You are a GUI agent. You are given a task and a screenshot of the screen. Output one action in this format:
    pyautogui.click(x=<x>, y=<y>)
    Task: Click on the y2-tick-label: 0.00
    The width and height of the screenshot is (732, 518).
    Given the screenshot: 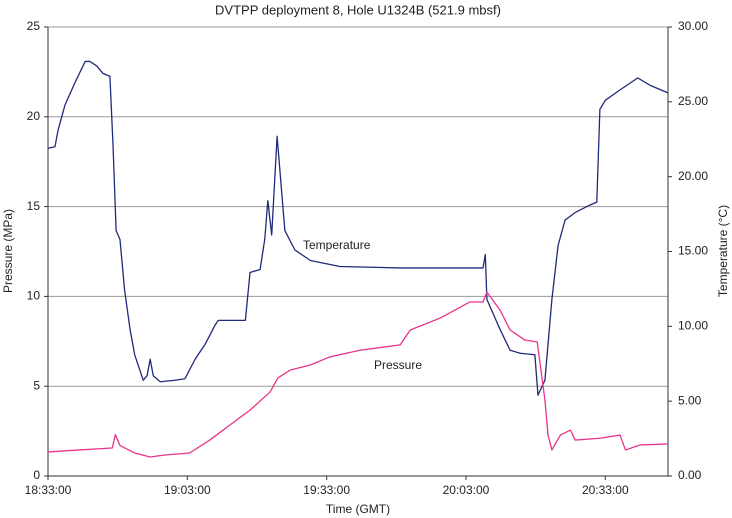 What is the action you would take?
    pyautogui.click(x=690, y=475)
    